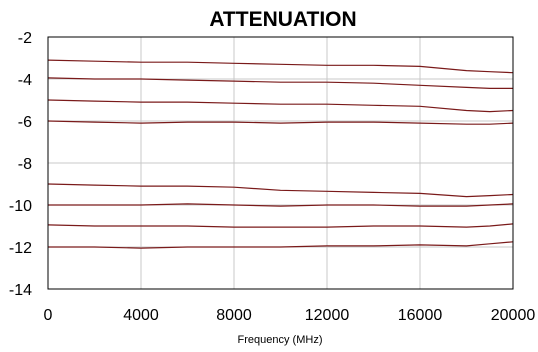 Image resolution: width=538 pixels, height=352 pixels. What do you see at coordinates (25, 38) in the screenshot?
I see `y-tick-label: -2` at bounding box center [25, 38].